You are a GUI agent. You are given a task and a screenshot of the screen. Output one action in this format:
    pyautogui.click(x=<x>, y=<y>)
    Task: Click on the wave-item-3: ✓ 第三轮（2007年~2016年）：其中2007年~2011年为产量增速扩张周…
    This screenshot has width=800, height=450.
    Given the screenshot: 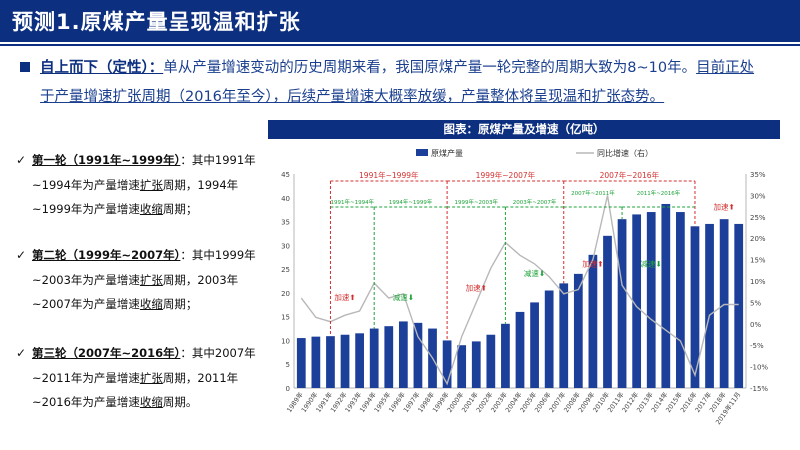 What is the action you would take?
    pyautogui.click(x=142, y=378)
    